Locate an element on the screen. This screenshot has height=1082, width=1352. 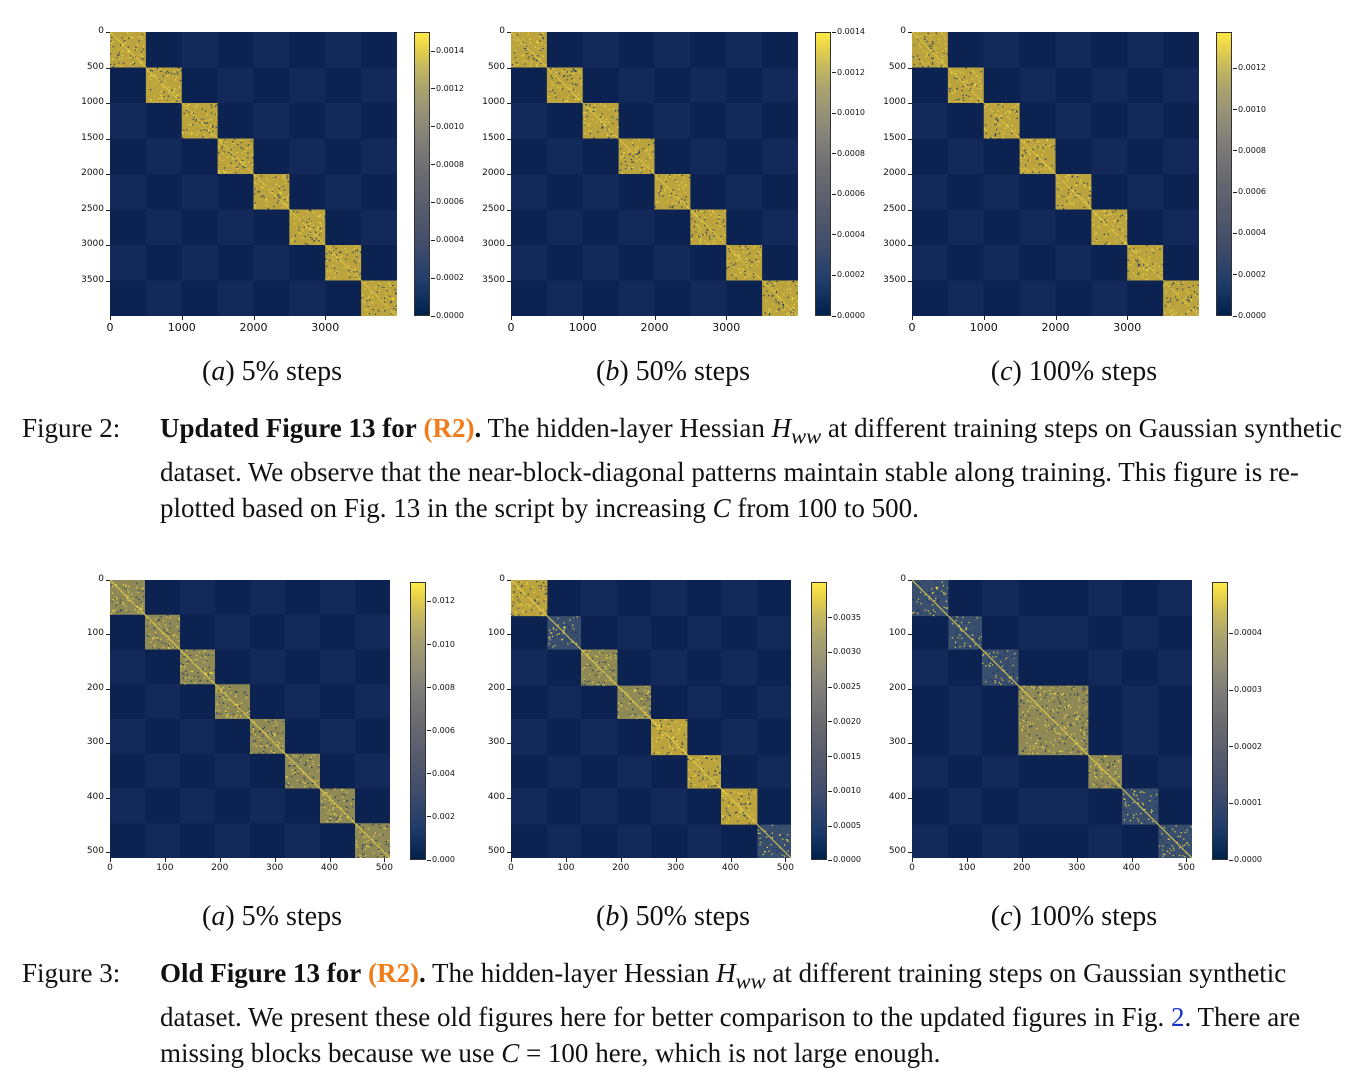
main-diagonal is located at coordinates (250, 719).